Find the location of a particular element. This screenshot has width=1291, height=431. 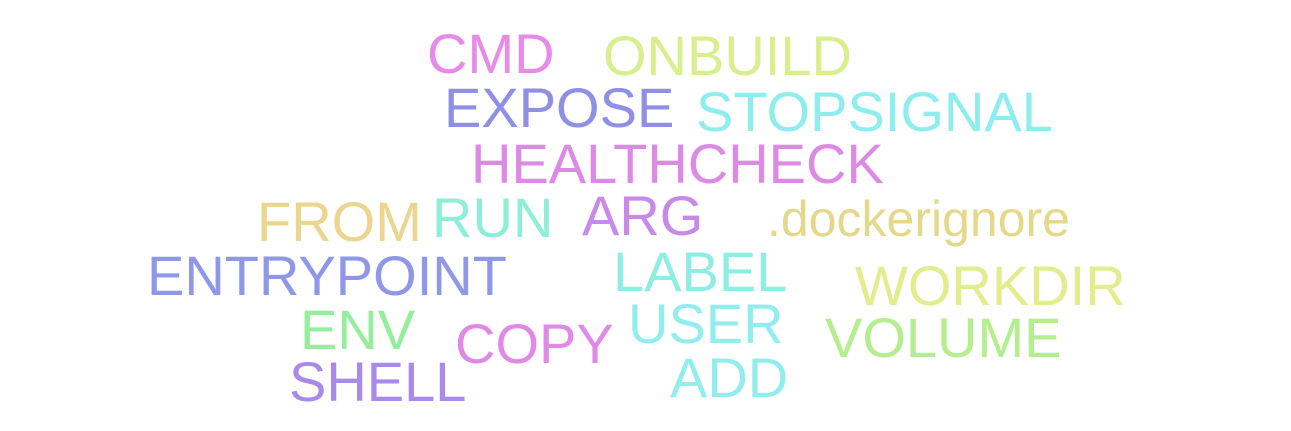

word-add: ADD is located at coordinates (729, 377).